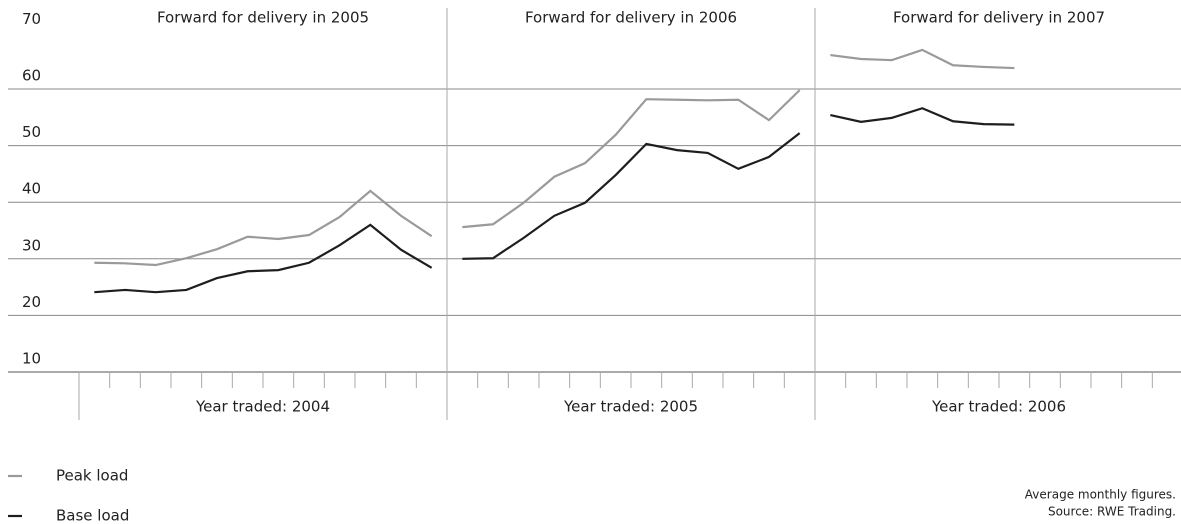  Describe the element at coordinates (92, 515) in the screenshot. I see `legend-label: Base load` at that location.